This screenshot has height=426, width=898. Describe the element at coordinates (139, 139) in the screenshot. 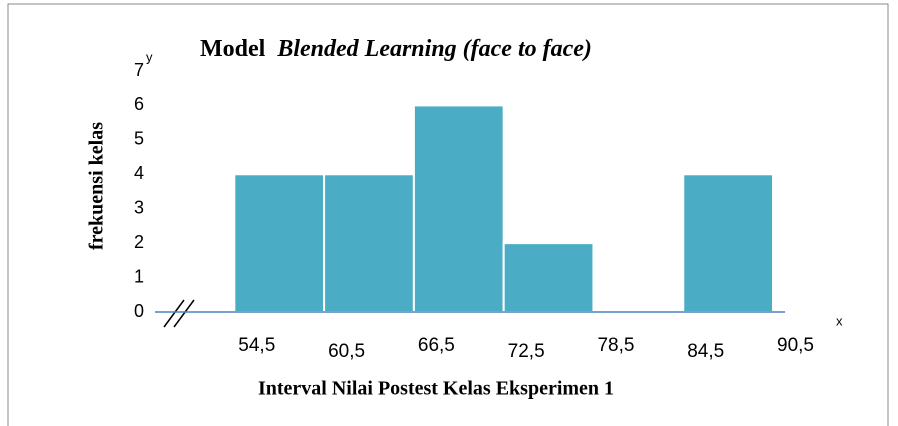

I see `y-tick-label: 5` at that location.